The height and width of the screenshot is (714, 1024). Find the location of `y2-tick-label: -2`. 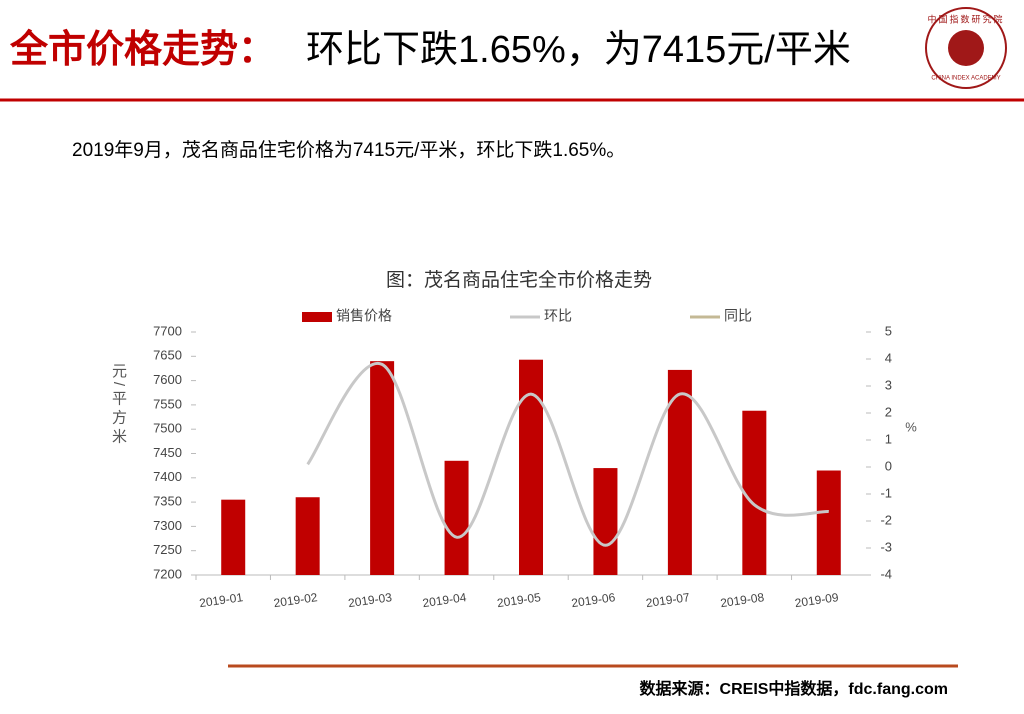

y2-tick-label: -2 is located at coordinates (886, 519).